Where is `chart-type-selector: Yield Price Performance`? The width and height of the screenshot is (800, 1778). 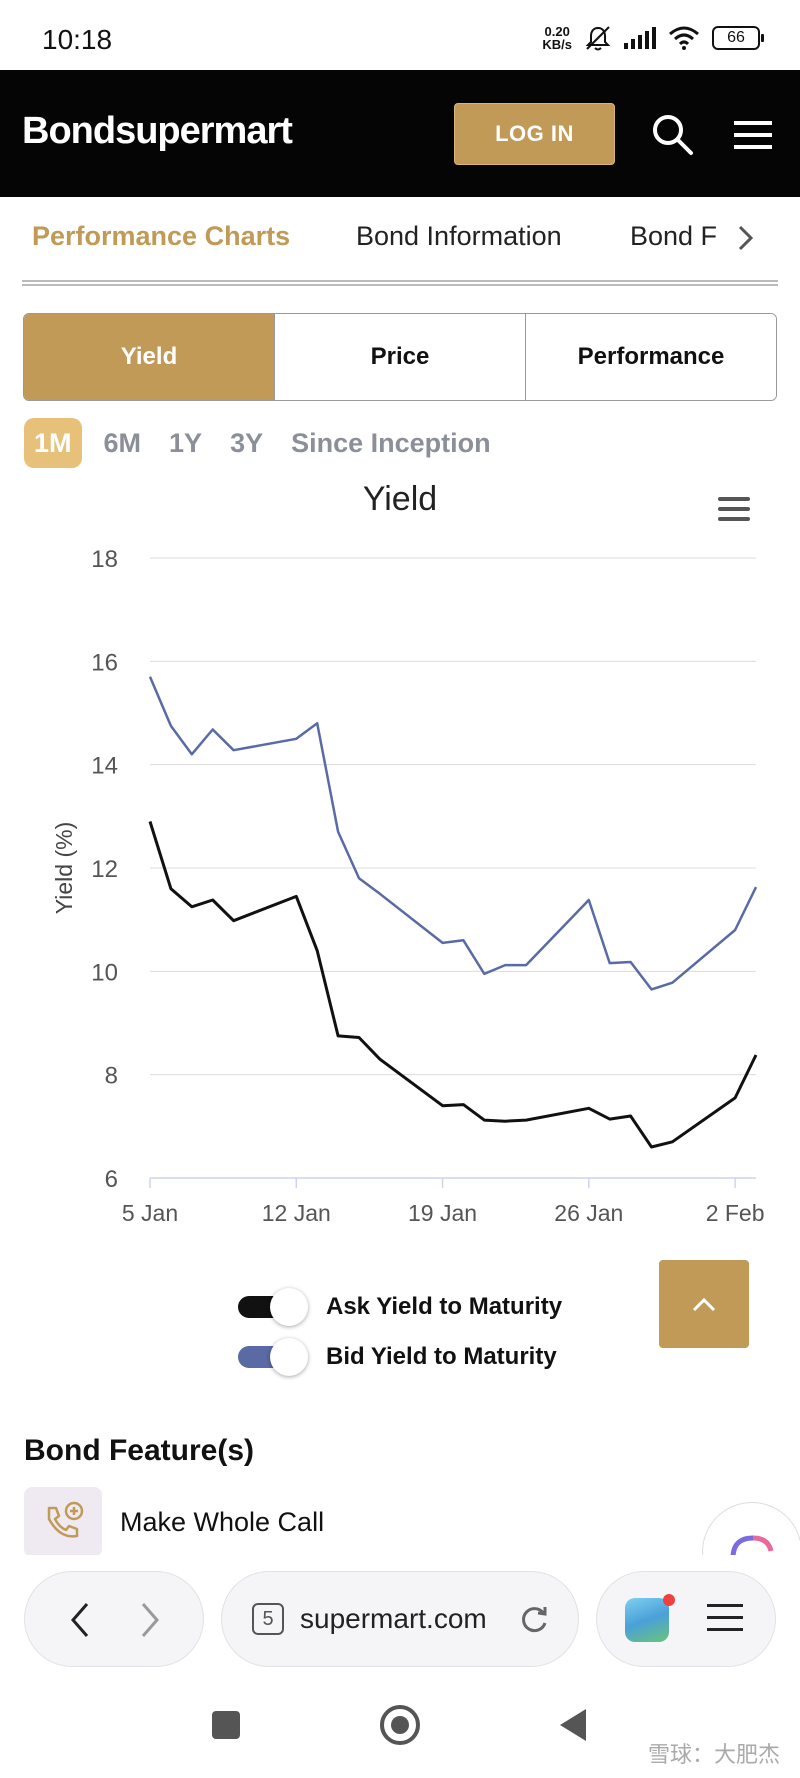 chart-type-selector: Yield Price Performance is located at coordinates (400, 357).